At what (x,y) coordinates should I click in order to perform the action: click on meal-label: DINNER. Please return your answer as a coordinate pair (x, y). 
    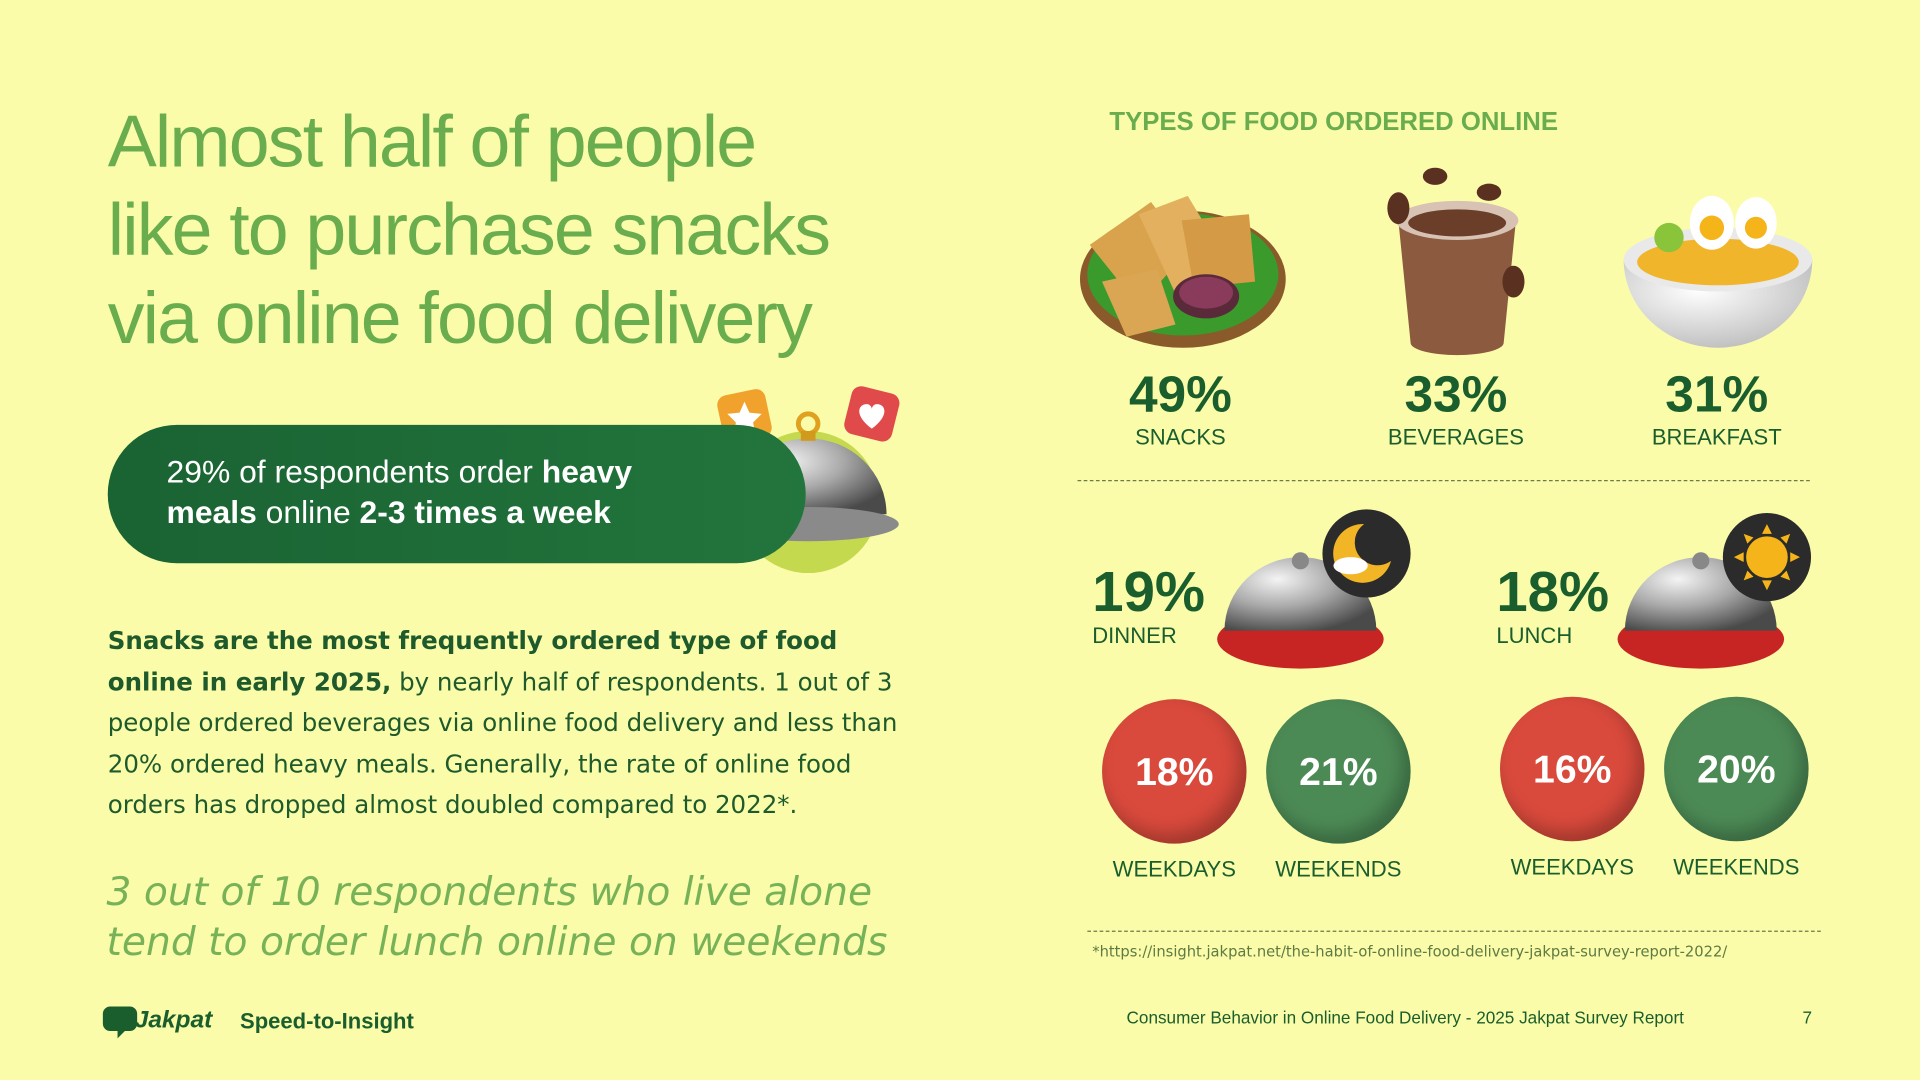
    Looking at the image, I should click on (1134, 635).